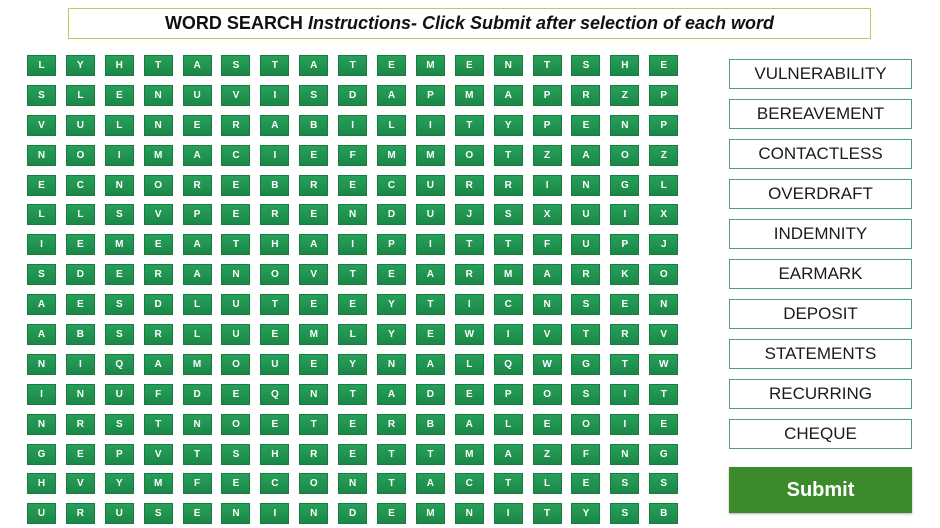 Image resolution: width=940 pixels, height=528 pixels. What do you see at coordinates (664, 215) in the screenshot?
I see `letter-cell: X` at bounding box center [664, 215].